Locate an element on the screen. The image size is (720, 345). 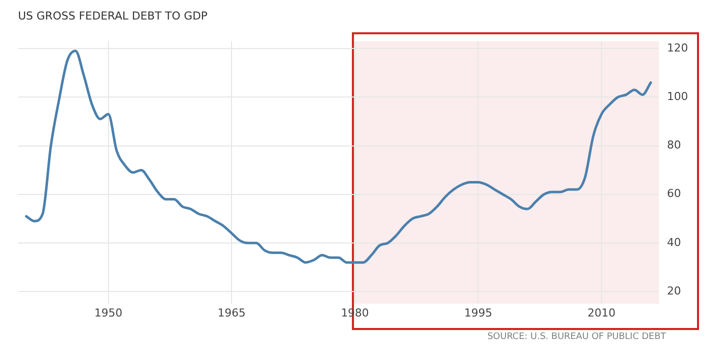
x-tick-label: 2010 is located at coordinates (601, 313).